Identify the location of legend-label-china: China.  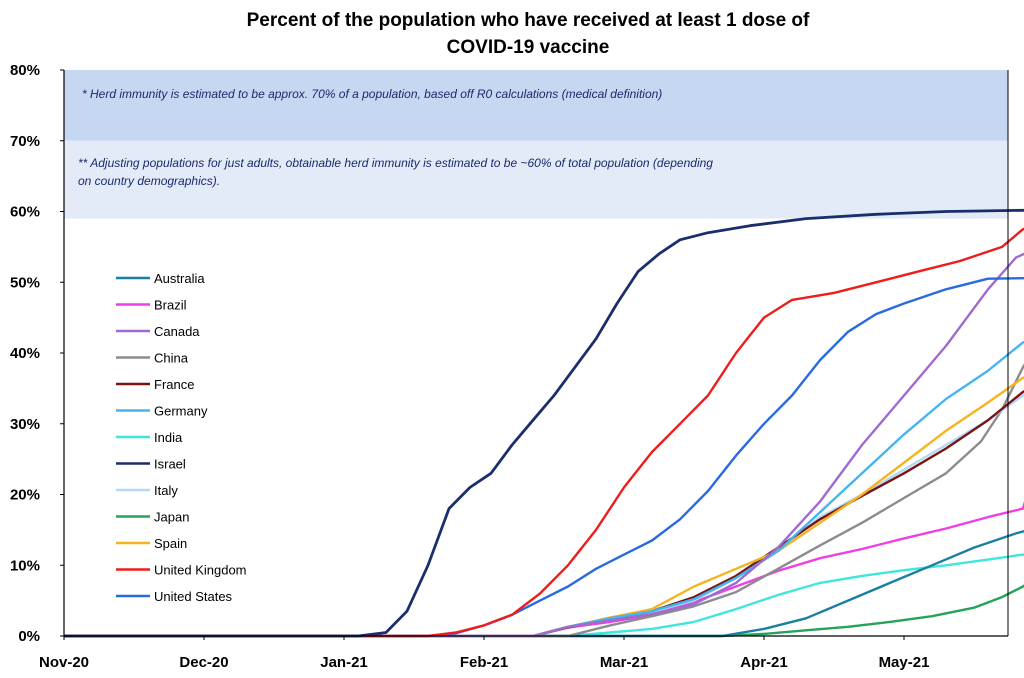
(171, 358).